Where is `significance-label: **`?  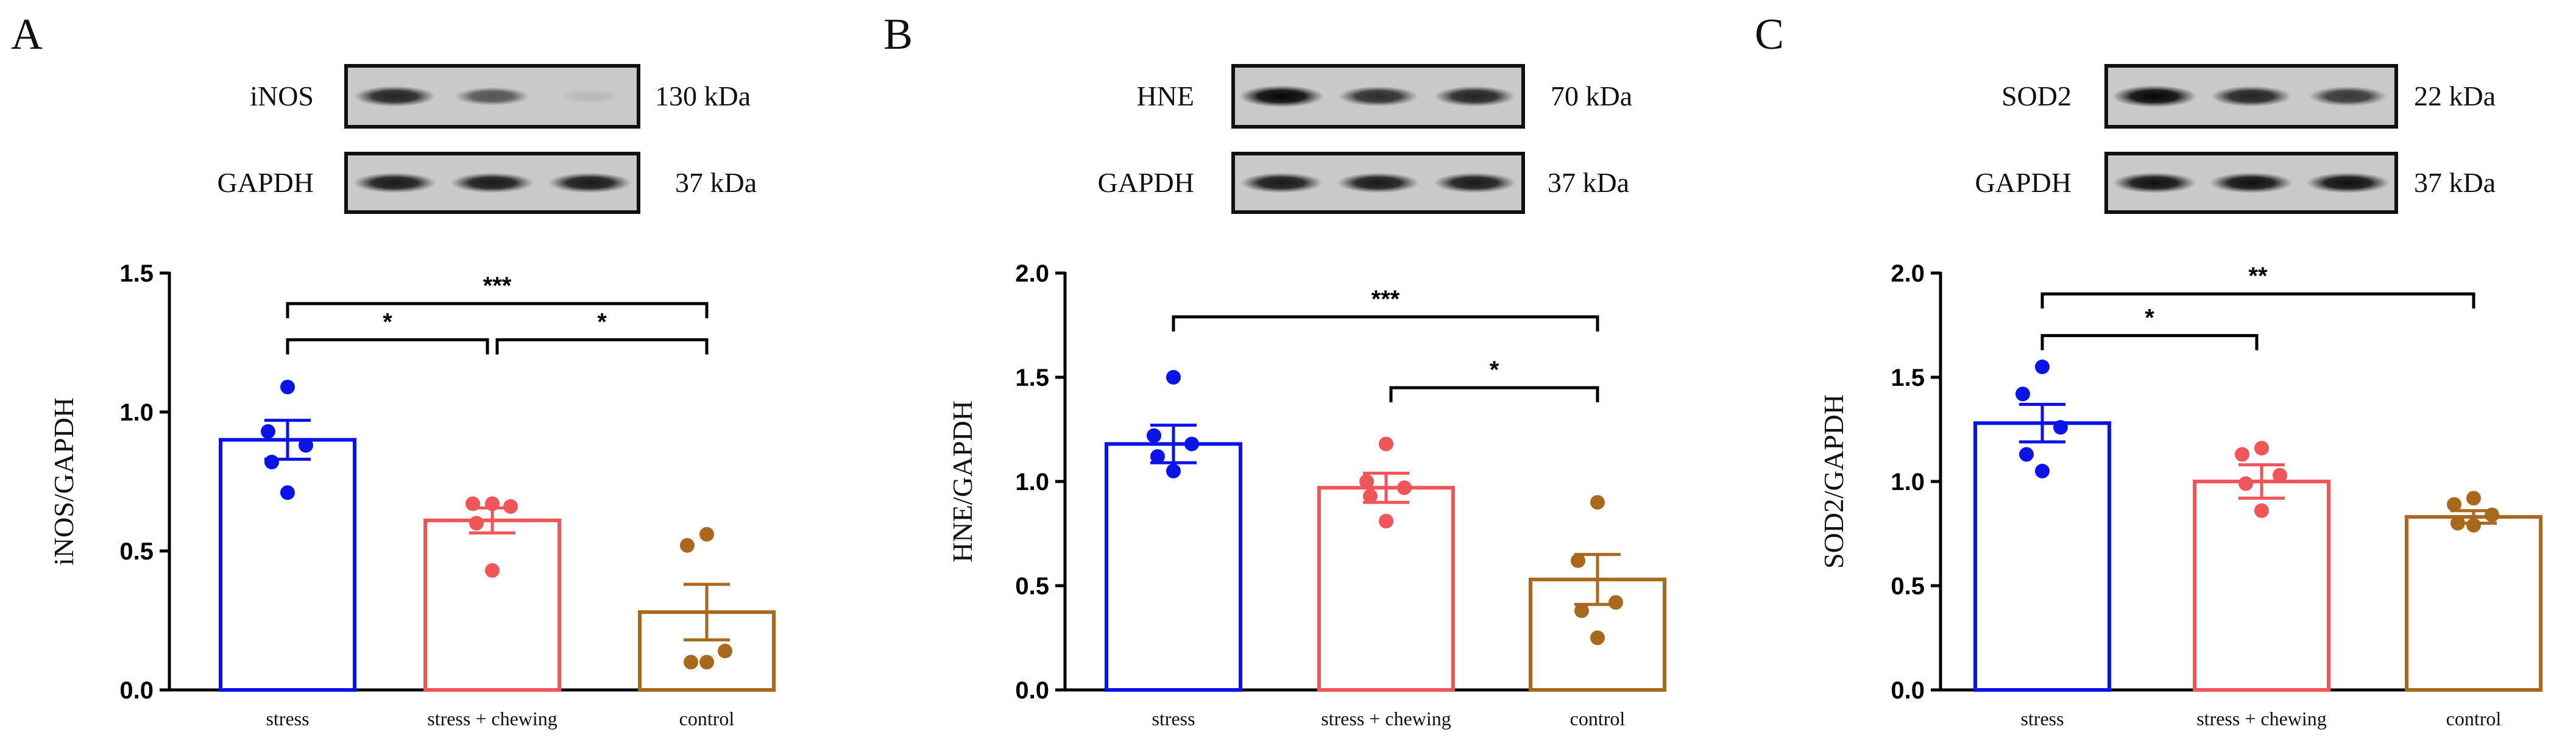 significance-label: ** is located at coordinates (2258, 277).